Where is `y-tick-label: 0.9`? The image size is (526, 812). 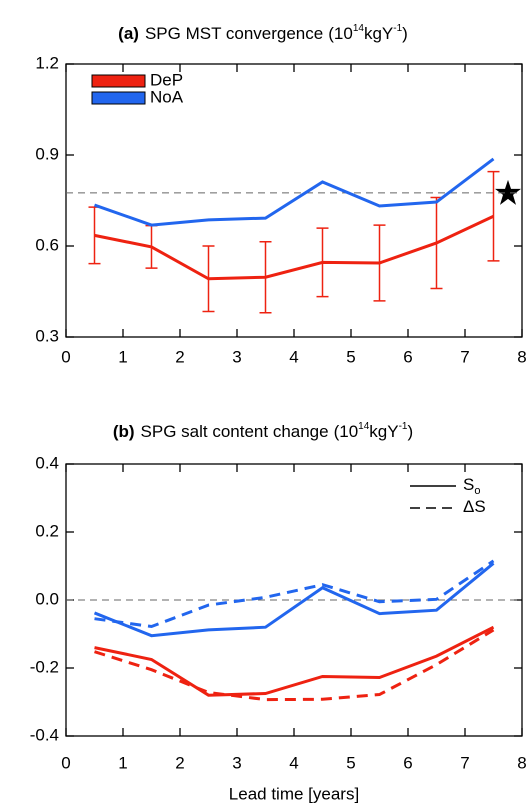
y-tick-label: 0.9 is located at coordinates (47, 153).